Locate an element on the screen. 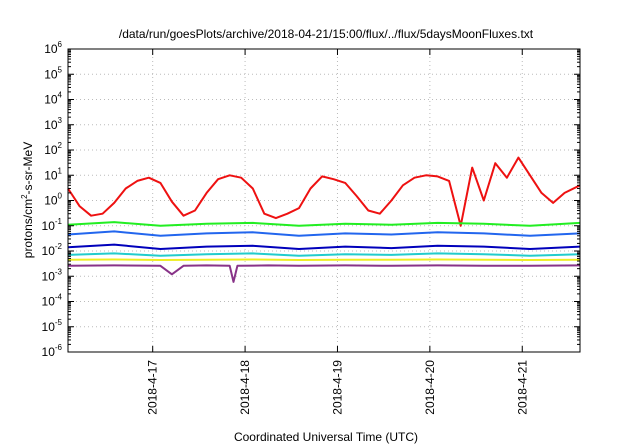 This screenshot has width=640, height=448. y-tick-label: 10⁴ is located at coordinates (53, 99).